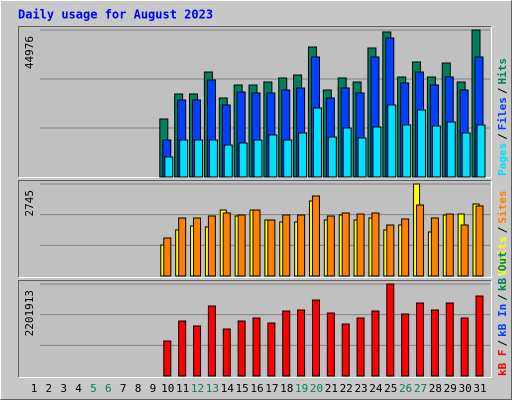 This screenshot has height=400, width=512. What do you see at coordinates (29, 52) in the screenshot?
I see `y-tick-label: 44976` at bounding box center [29, 52].